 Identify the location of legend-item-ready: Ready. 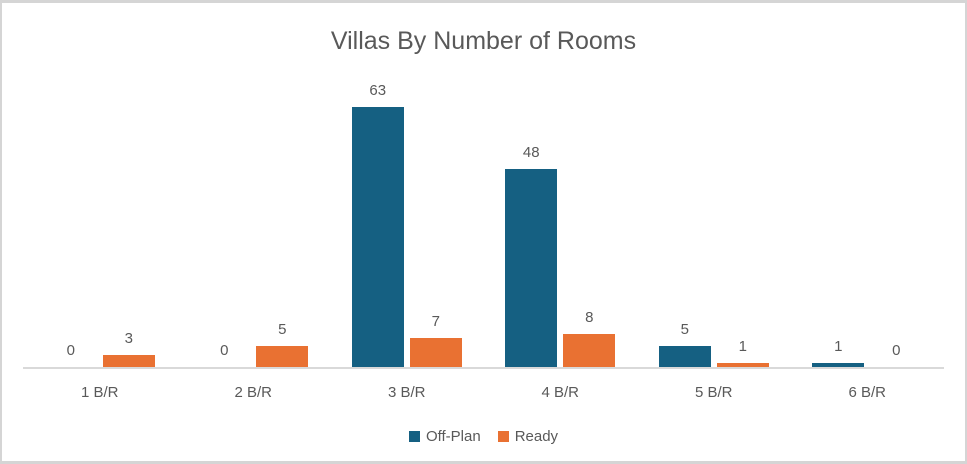
(528, 436).